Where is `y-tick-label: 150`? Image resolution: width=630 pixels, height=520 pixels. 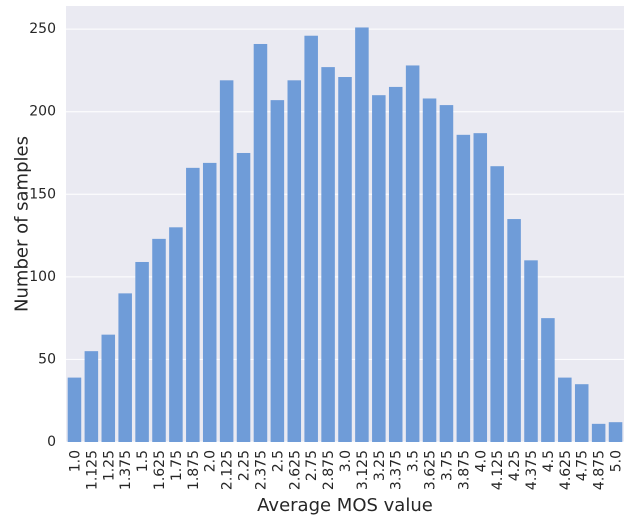
y-tick-label: 150 is located at coordinates (42, 194).